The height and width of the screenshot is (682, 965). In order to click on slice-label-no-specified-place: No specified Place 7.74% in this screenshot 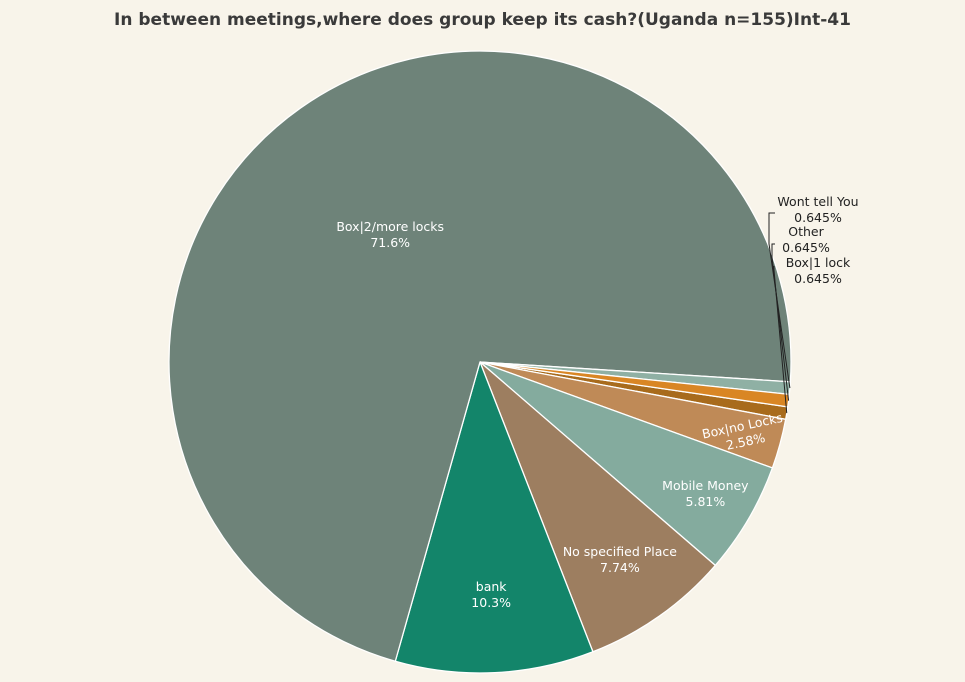, I will do `click(620, 559)`.